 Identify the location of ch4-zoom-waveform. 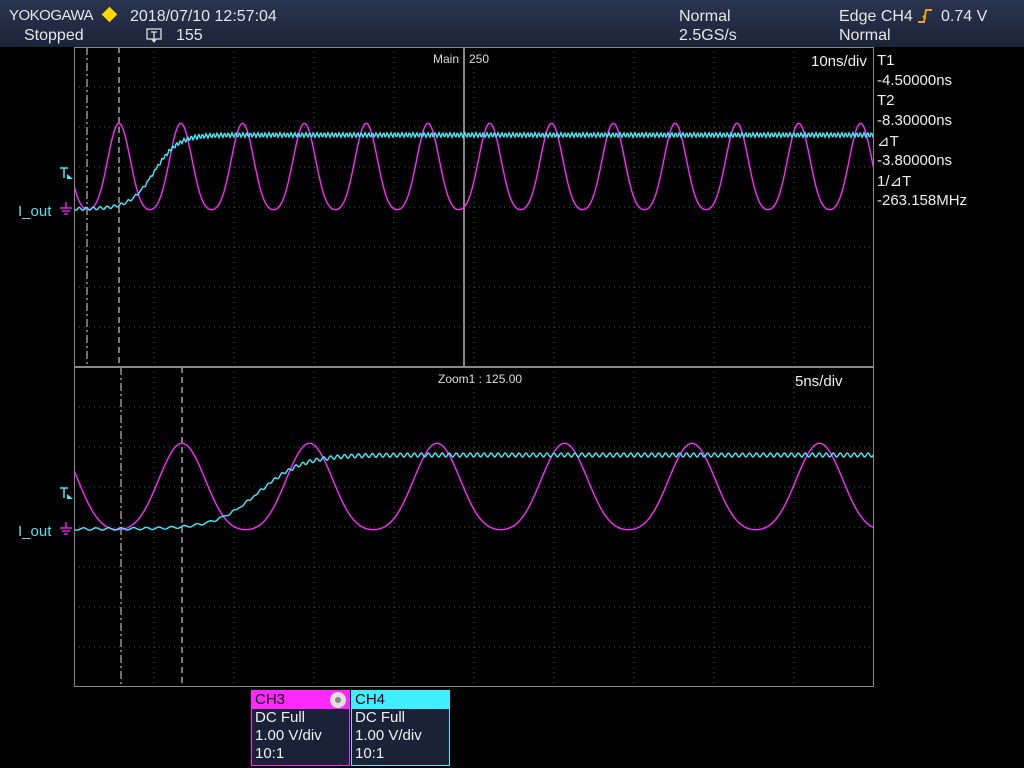
(474, 491).